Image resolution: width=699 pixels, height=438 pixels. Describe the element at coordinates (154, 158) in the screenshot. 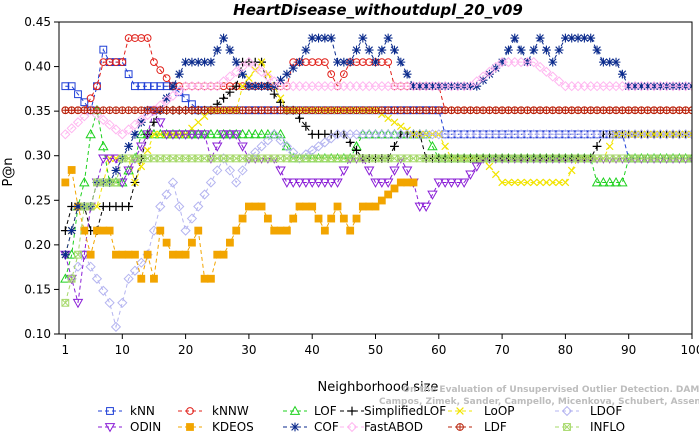

I see `data-point-inflo` at that location.